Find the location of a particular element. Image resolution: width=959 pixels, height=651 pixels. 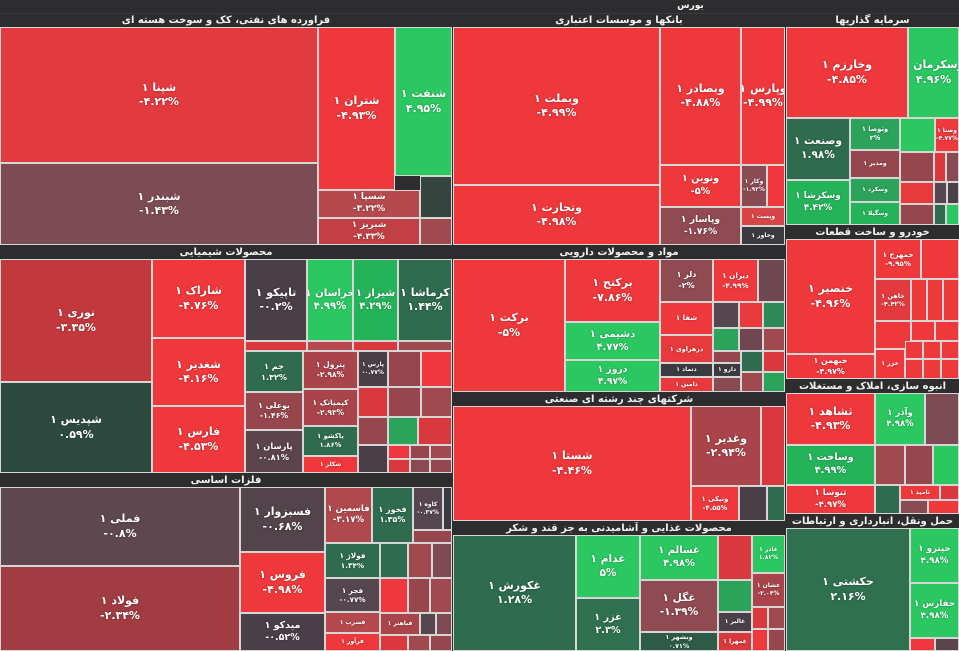

stock-tile: غزر ۱ ۲.۳% is located at coordinates (608, 624).